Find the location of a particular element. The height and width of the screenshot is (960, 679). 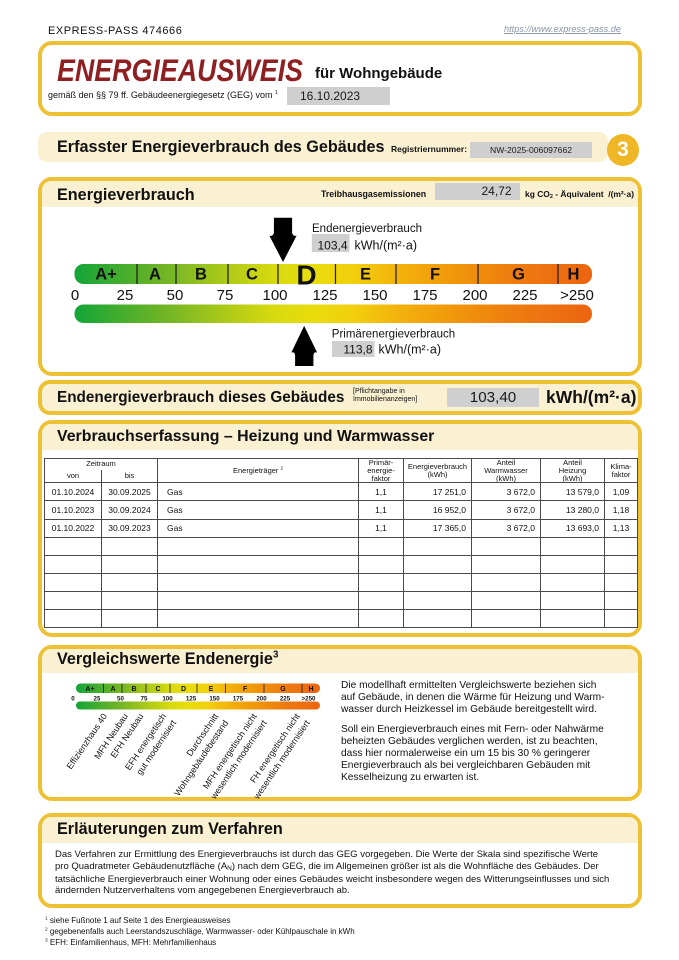

svg-text: 103,4 is located at coordinates (332, 245).